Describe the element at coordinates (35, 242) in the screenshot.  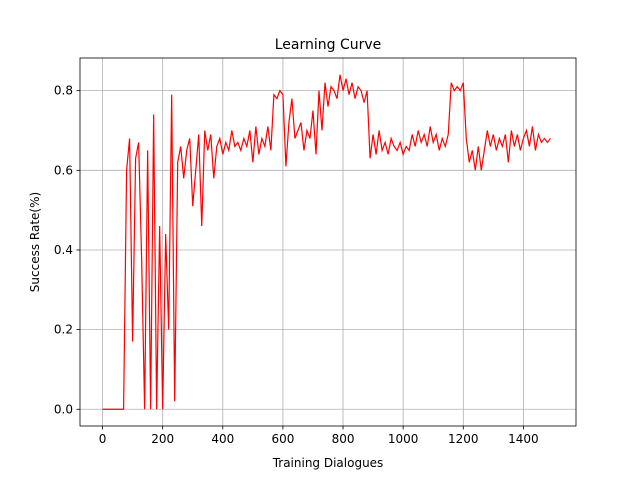
I see `y-axis-label: Success Rate(%)` at that location.